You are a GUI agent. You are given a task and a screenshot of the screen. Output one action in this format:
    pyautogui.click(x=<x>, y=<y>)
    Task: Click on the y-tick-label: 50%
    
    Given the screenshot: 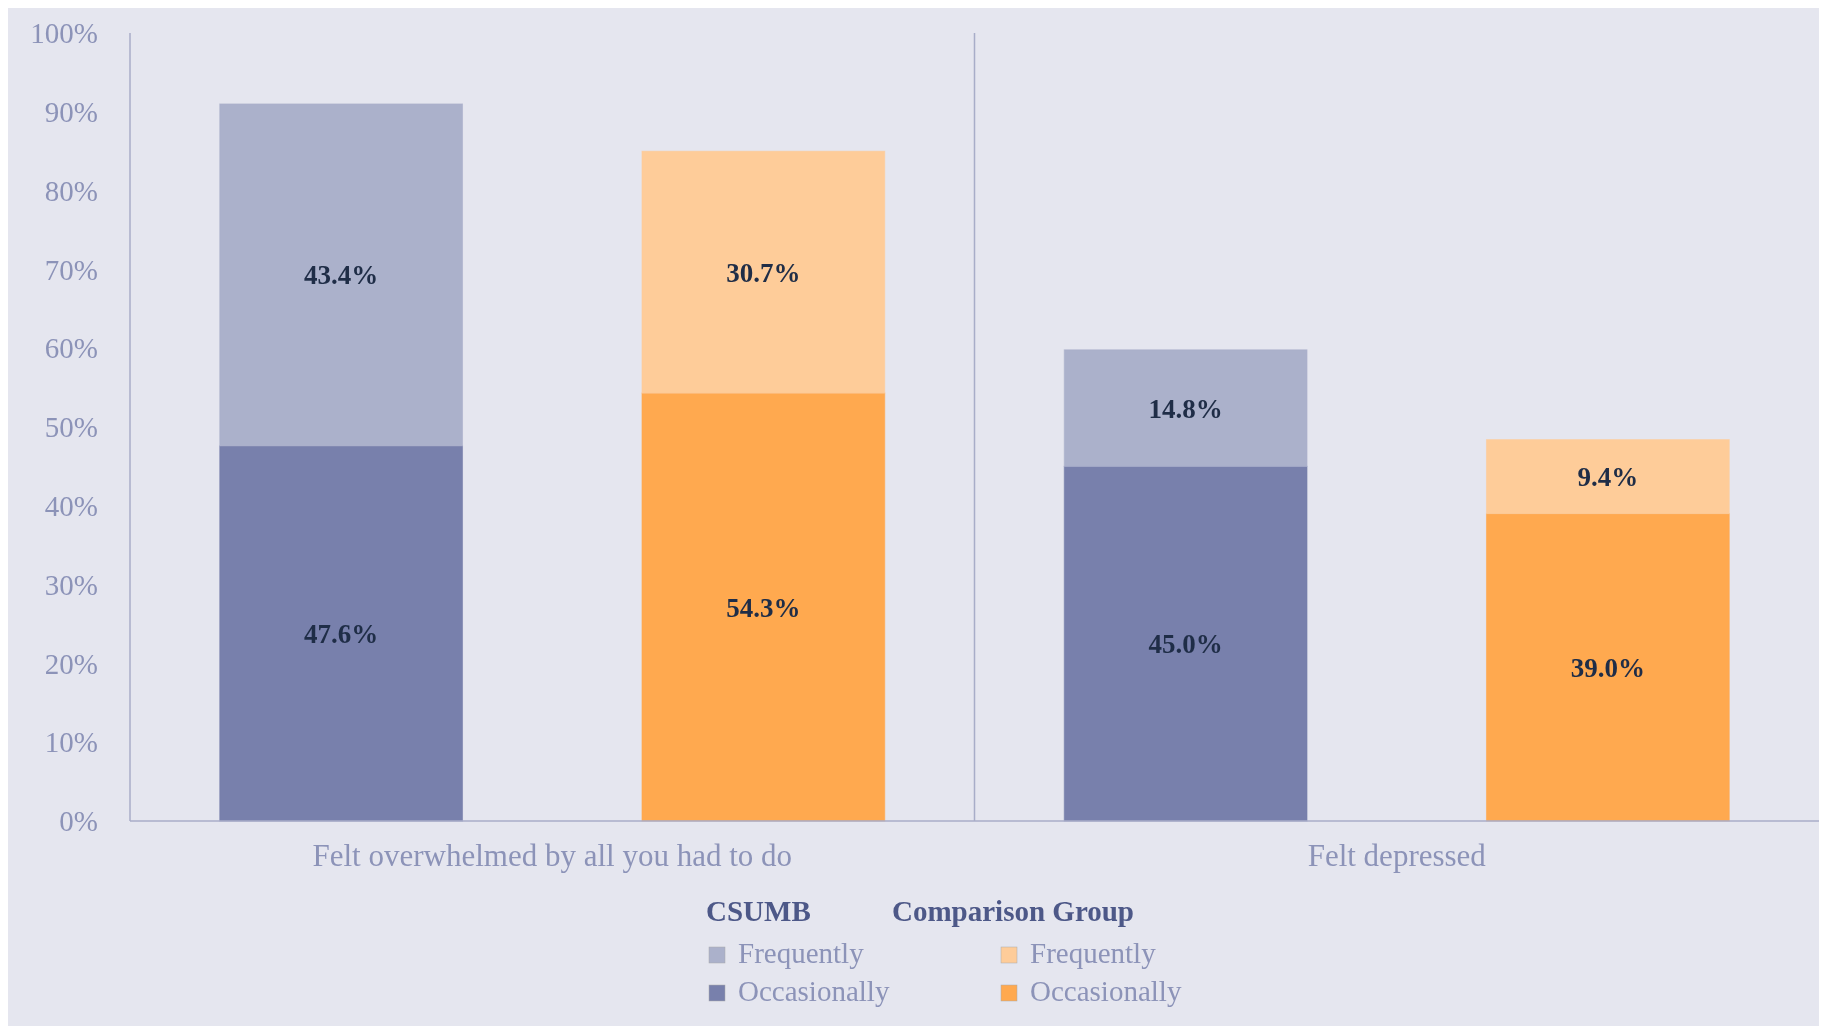 What is the action you would take?
    pyautogui.click(x=71, y=427)
    